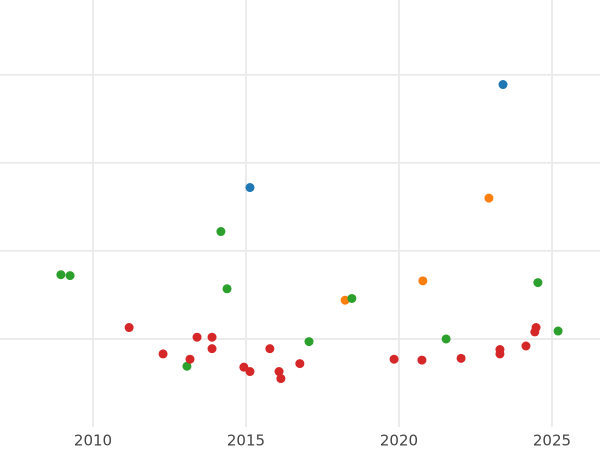  What do you see at coordinates (552, 441) in the screenshot?
I see `x-tick-label: 2025` at bounding box center [552, 441].